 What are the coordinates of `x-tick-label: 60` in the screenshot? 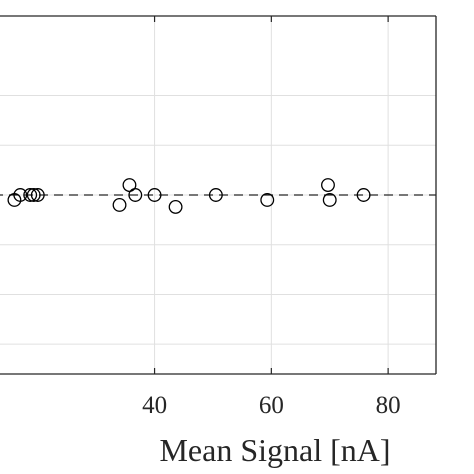 It's located at (271, 405).